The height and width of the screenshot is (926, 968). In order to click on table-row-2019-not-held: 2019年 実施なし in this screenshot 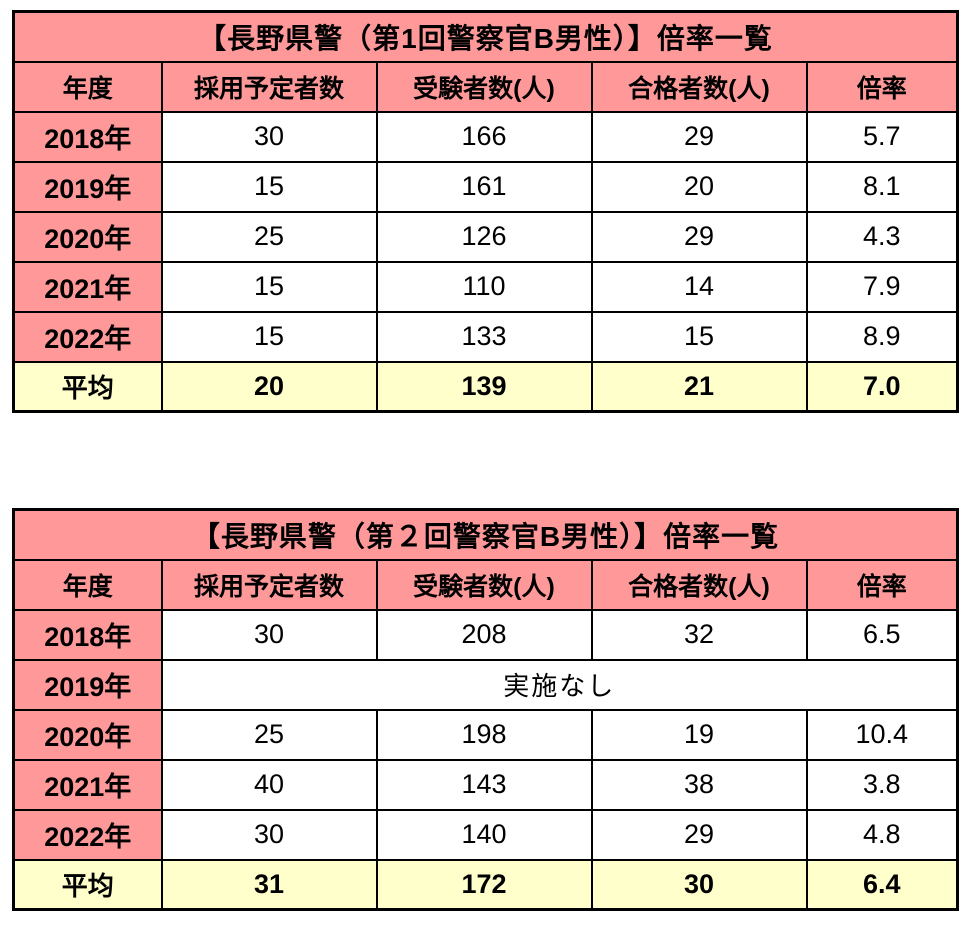, I will do `click(485, 684)`.